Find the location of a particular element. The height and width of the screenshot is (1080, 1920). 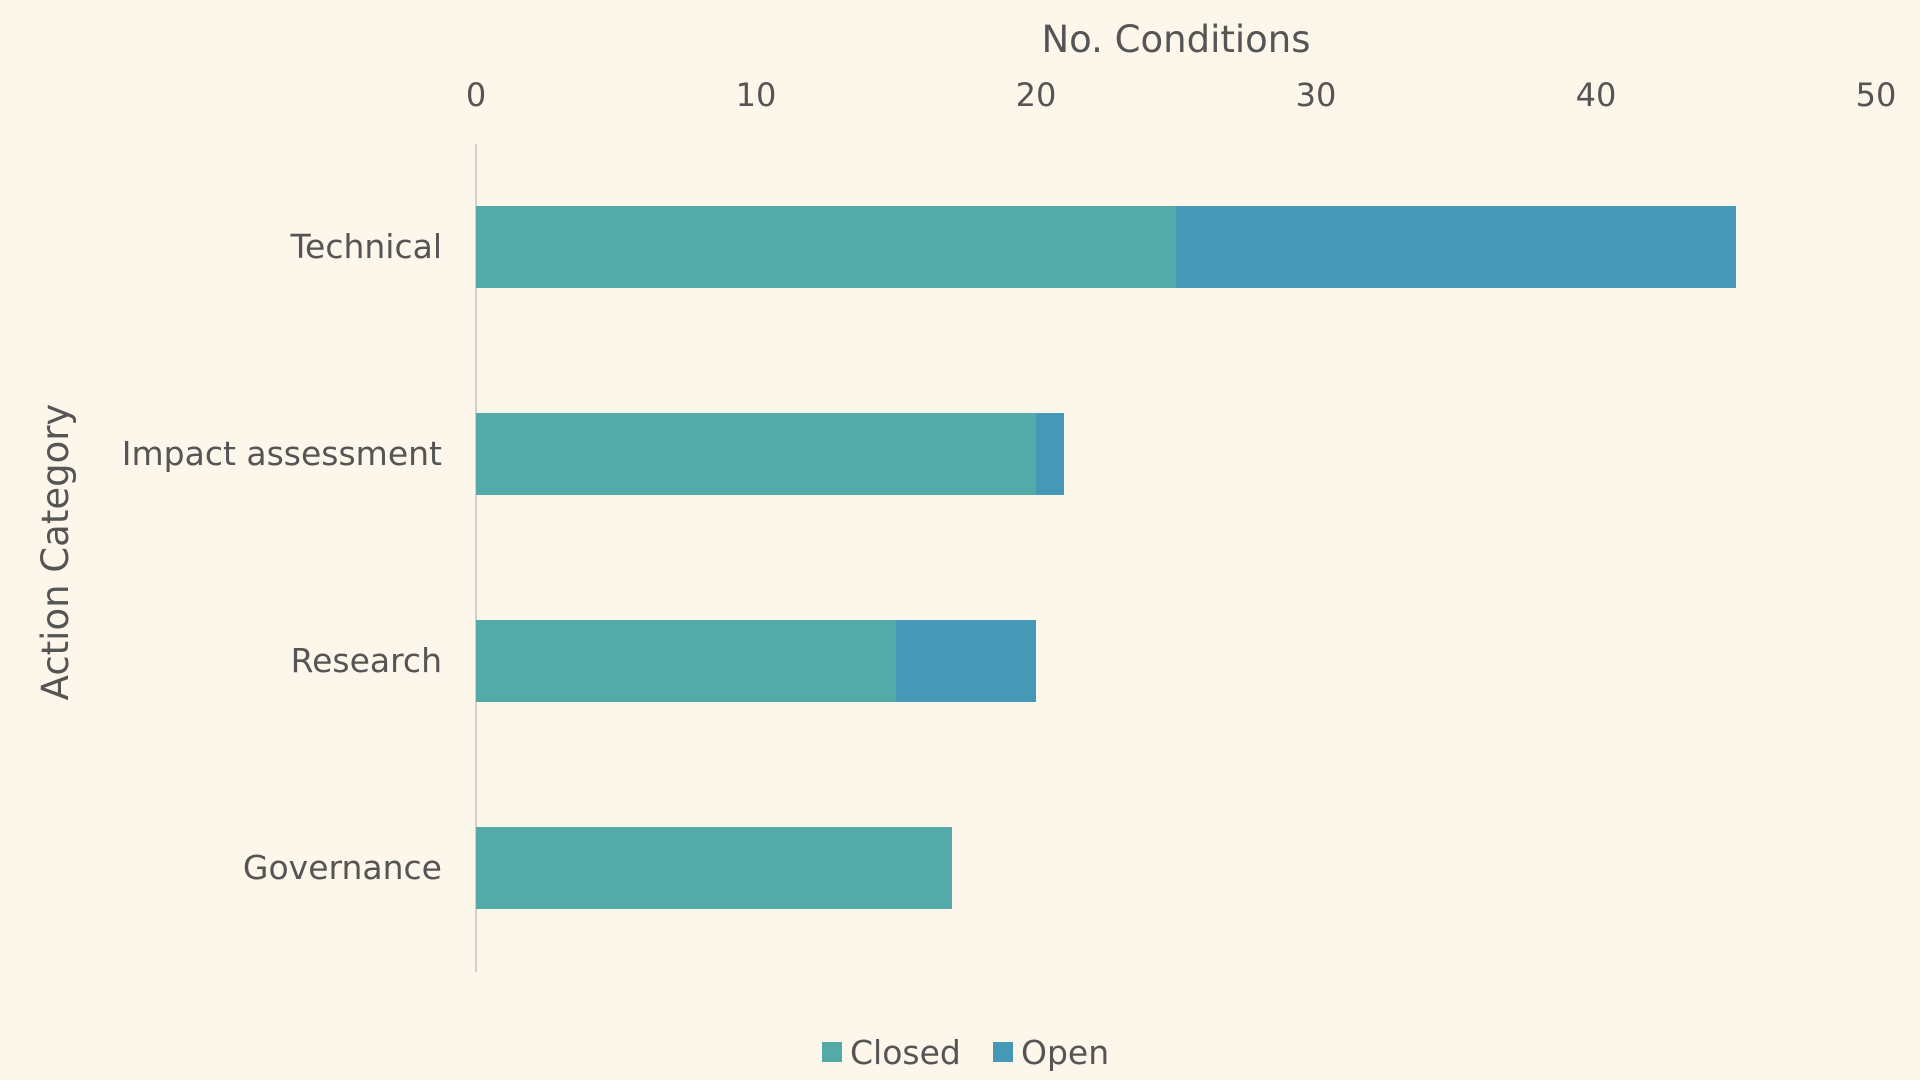

legend-label-open: Open is located at coordinates (1065, 1052).